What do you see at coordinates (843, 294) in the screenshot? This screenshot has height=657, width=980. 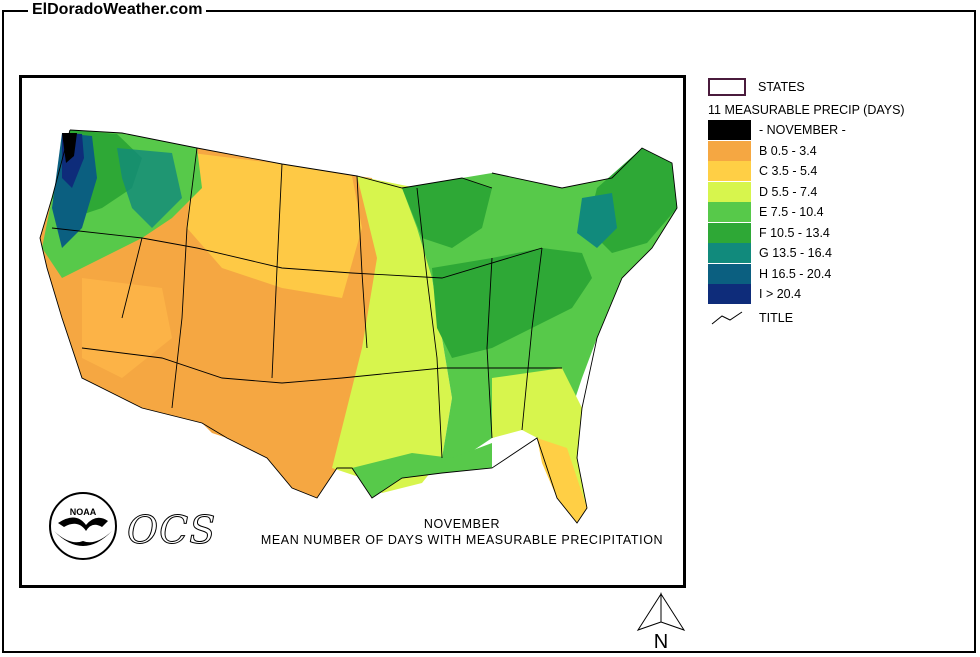 I see `legend-item: I > 20.4` at bounding box center [843, 294].